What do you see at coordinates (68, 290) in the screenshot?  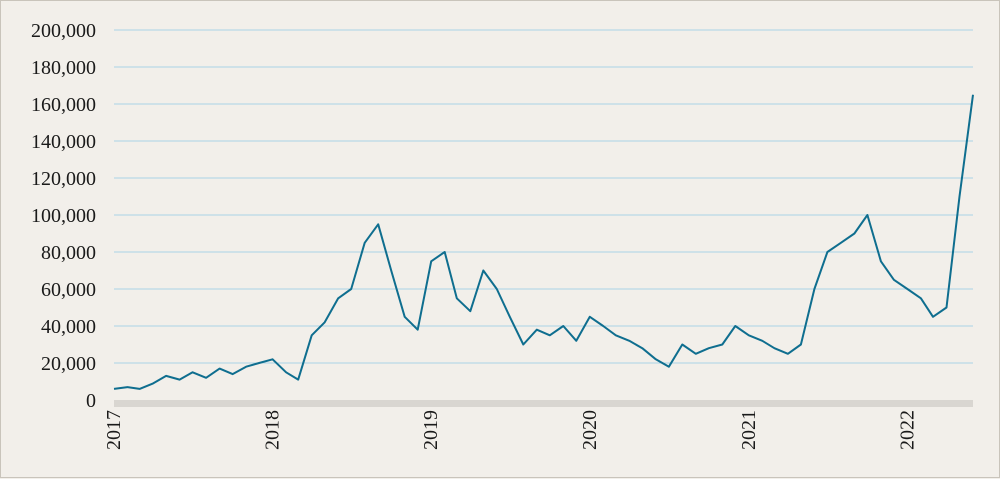 I see `y-tick-label: 60,000` at bounding box center [68, 290].